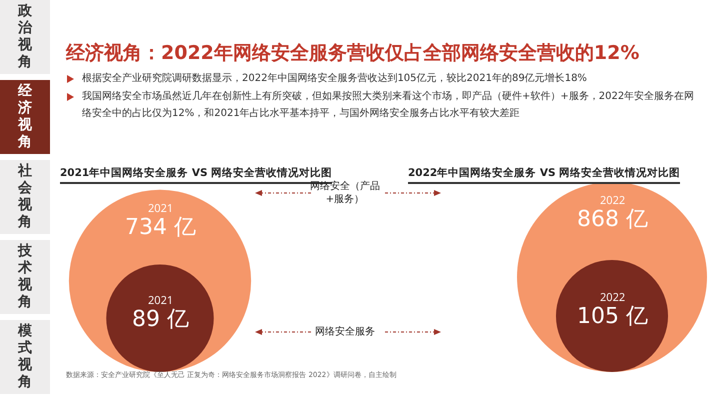 The width and height of the screenshot is (710, 399). I want to click on text: 2021年中国网络安全服务 VS 网络安全营收情况对比图, so click(196, 173).